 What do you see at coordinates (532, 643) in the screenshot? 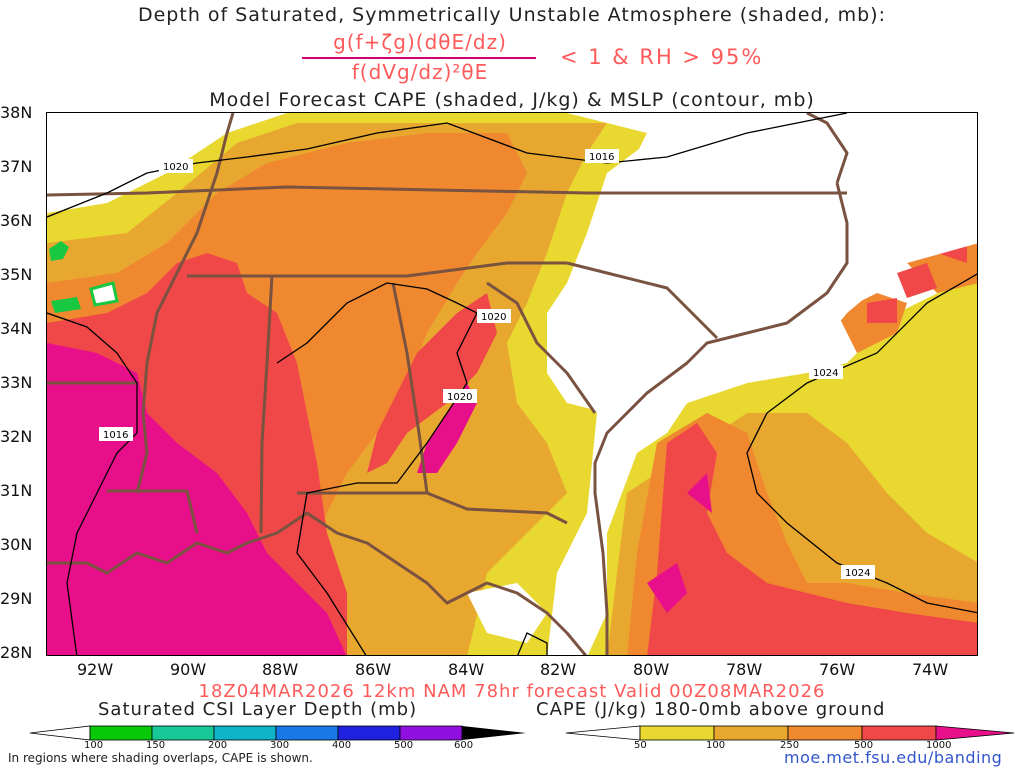
I see `isobar-south` at bounding box center [532, 643].